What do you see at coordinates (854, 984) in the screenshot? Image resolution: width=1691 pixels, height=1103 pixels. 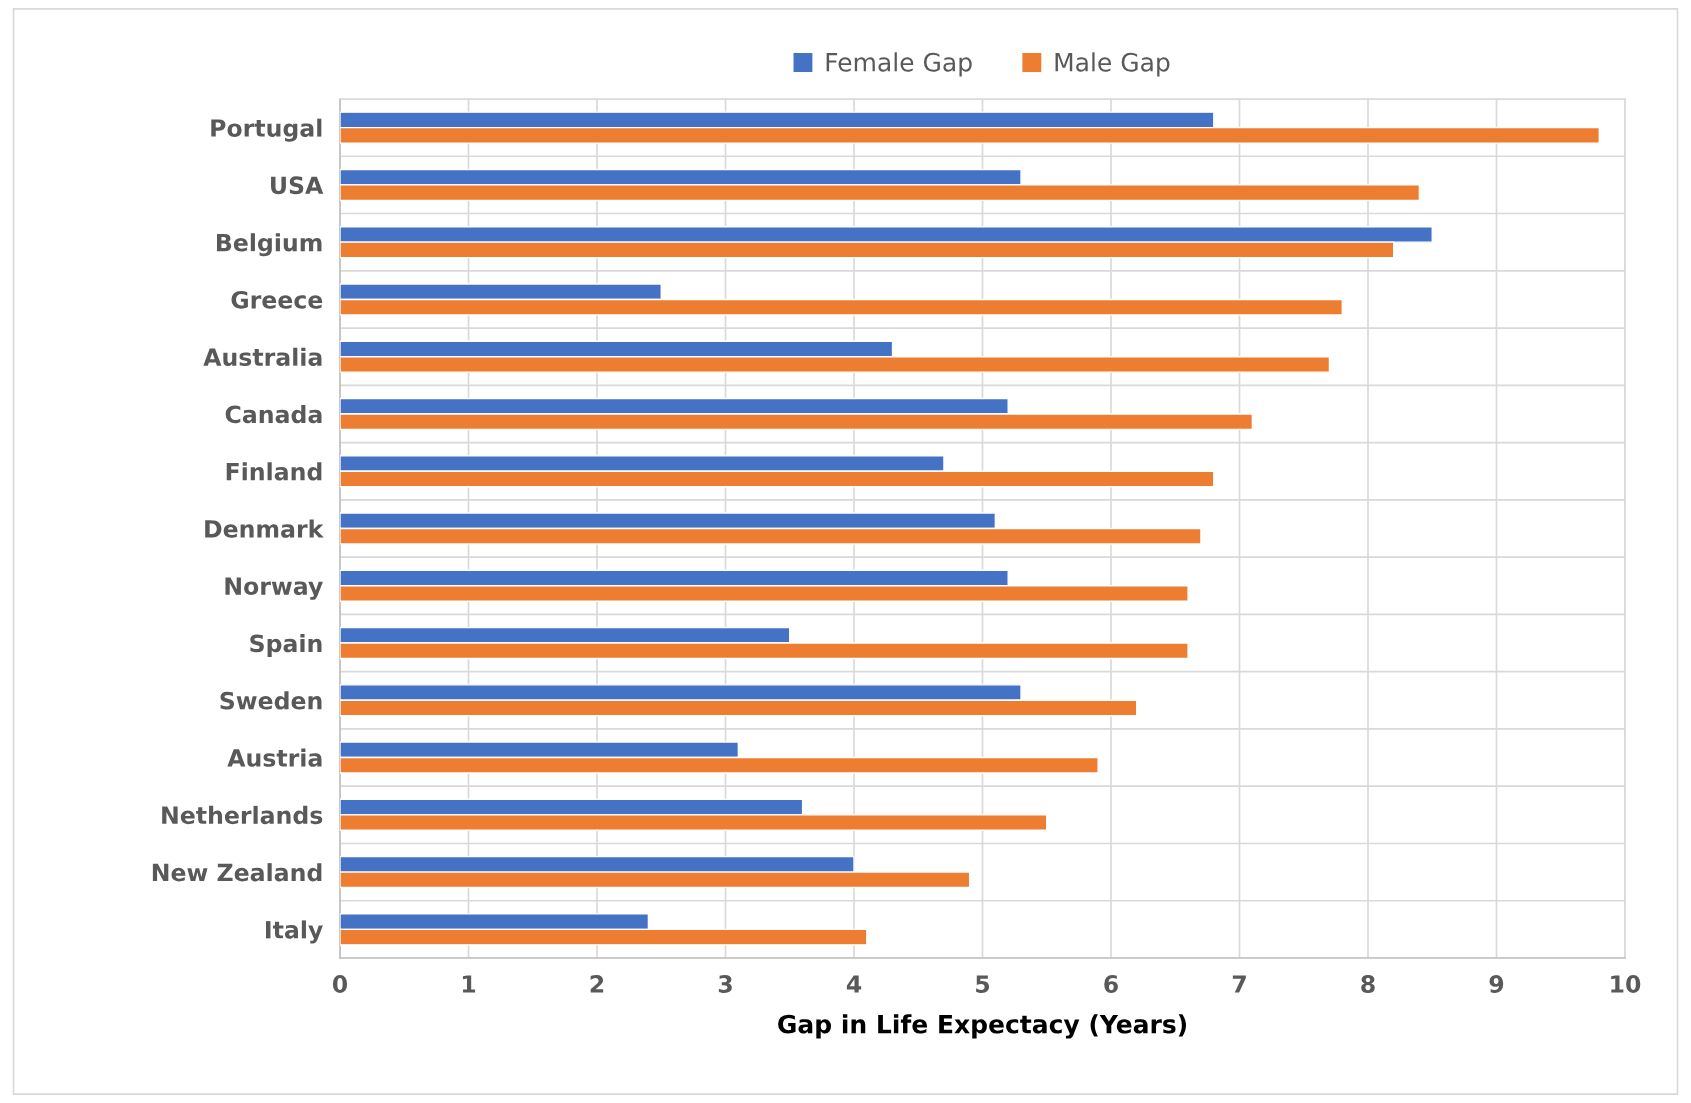 I see `x-tick-label: 4` at bounding box center [854, 984].